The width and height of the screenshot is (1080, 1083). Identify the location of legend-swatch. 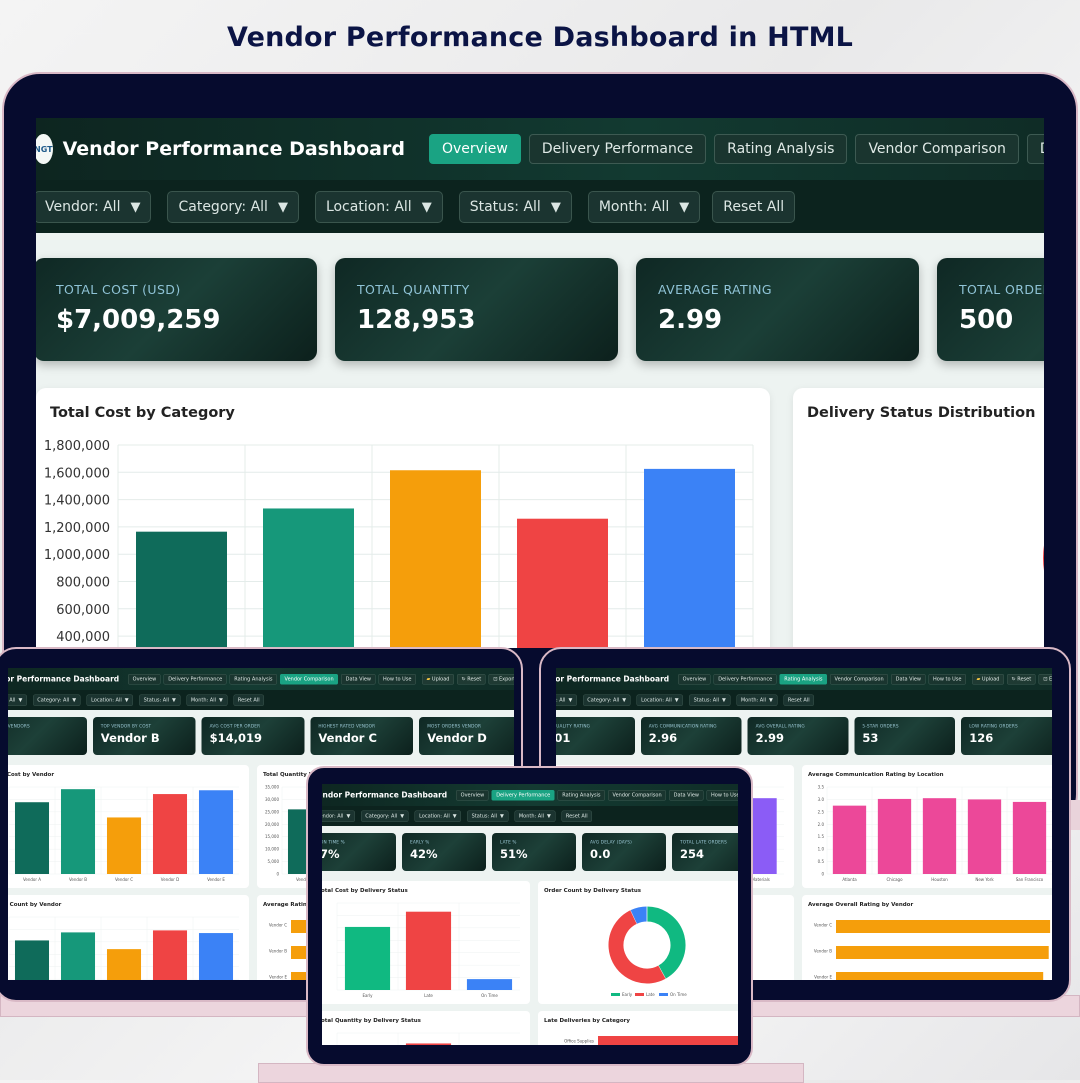
(615, 994).